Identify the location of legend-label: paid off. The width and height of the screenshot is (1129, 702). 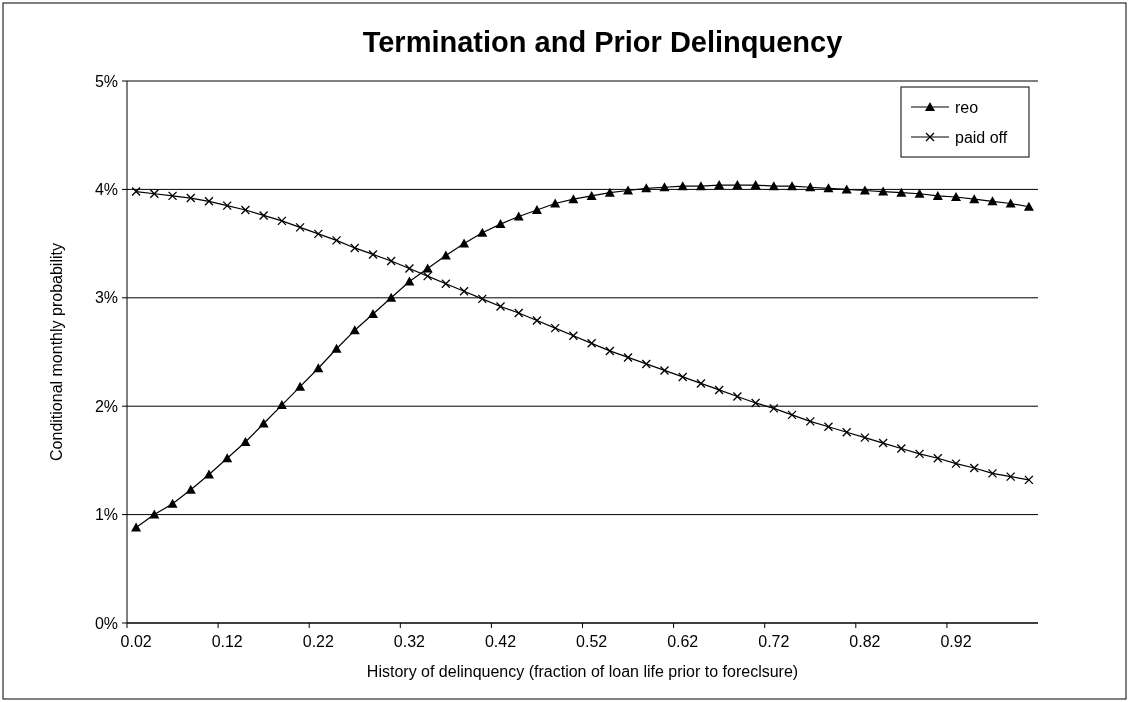
(981, 137).